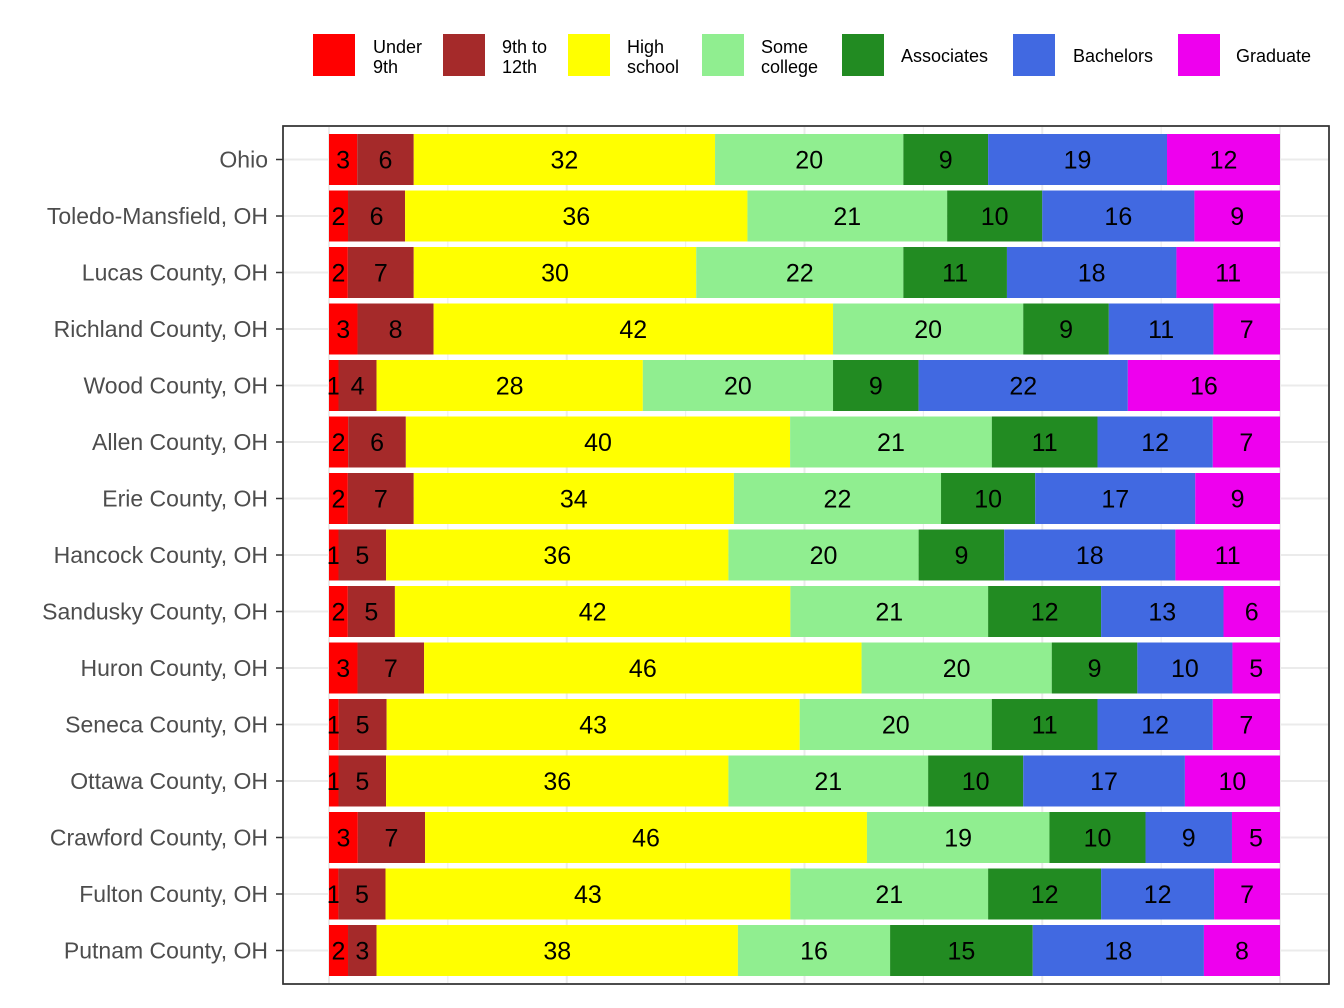  I want to click on data-label: 6, so click(377, 217).